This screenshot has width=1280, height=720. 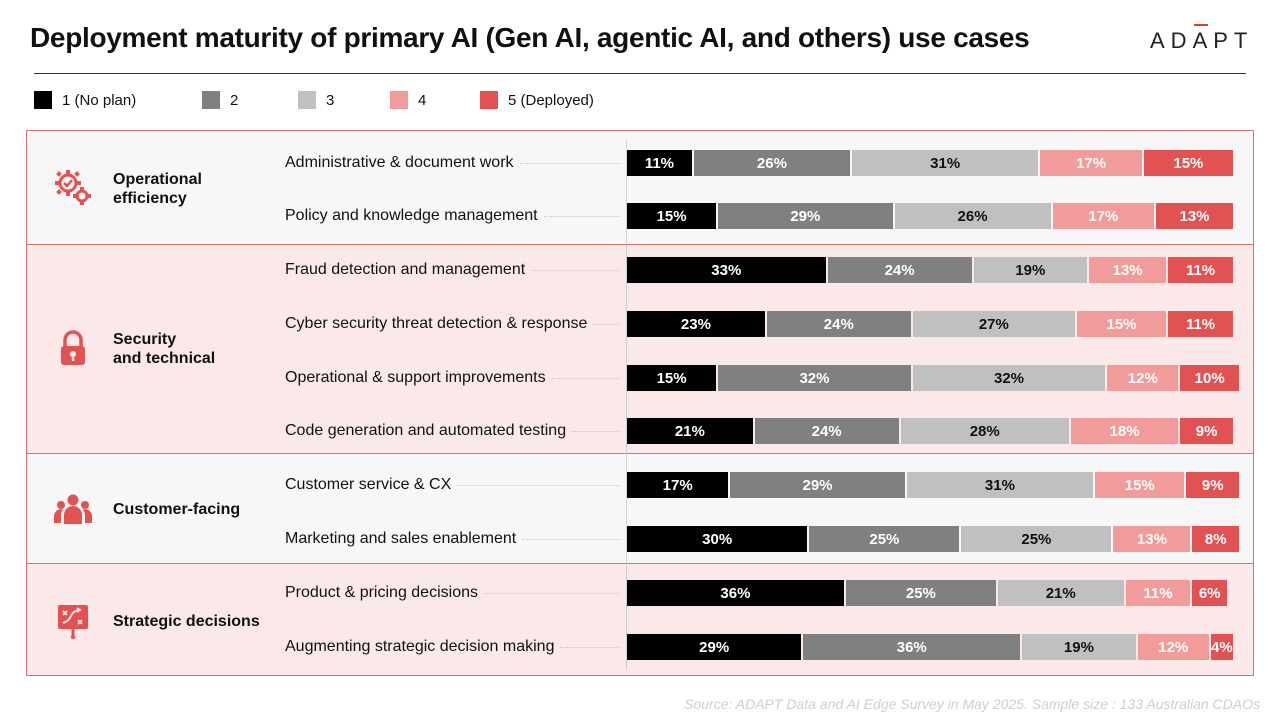 I want to click on bar-row: 17% 29% 31% 15% 9%, so click(x=937, y=485).